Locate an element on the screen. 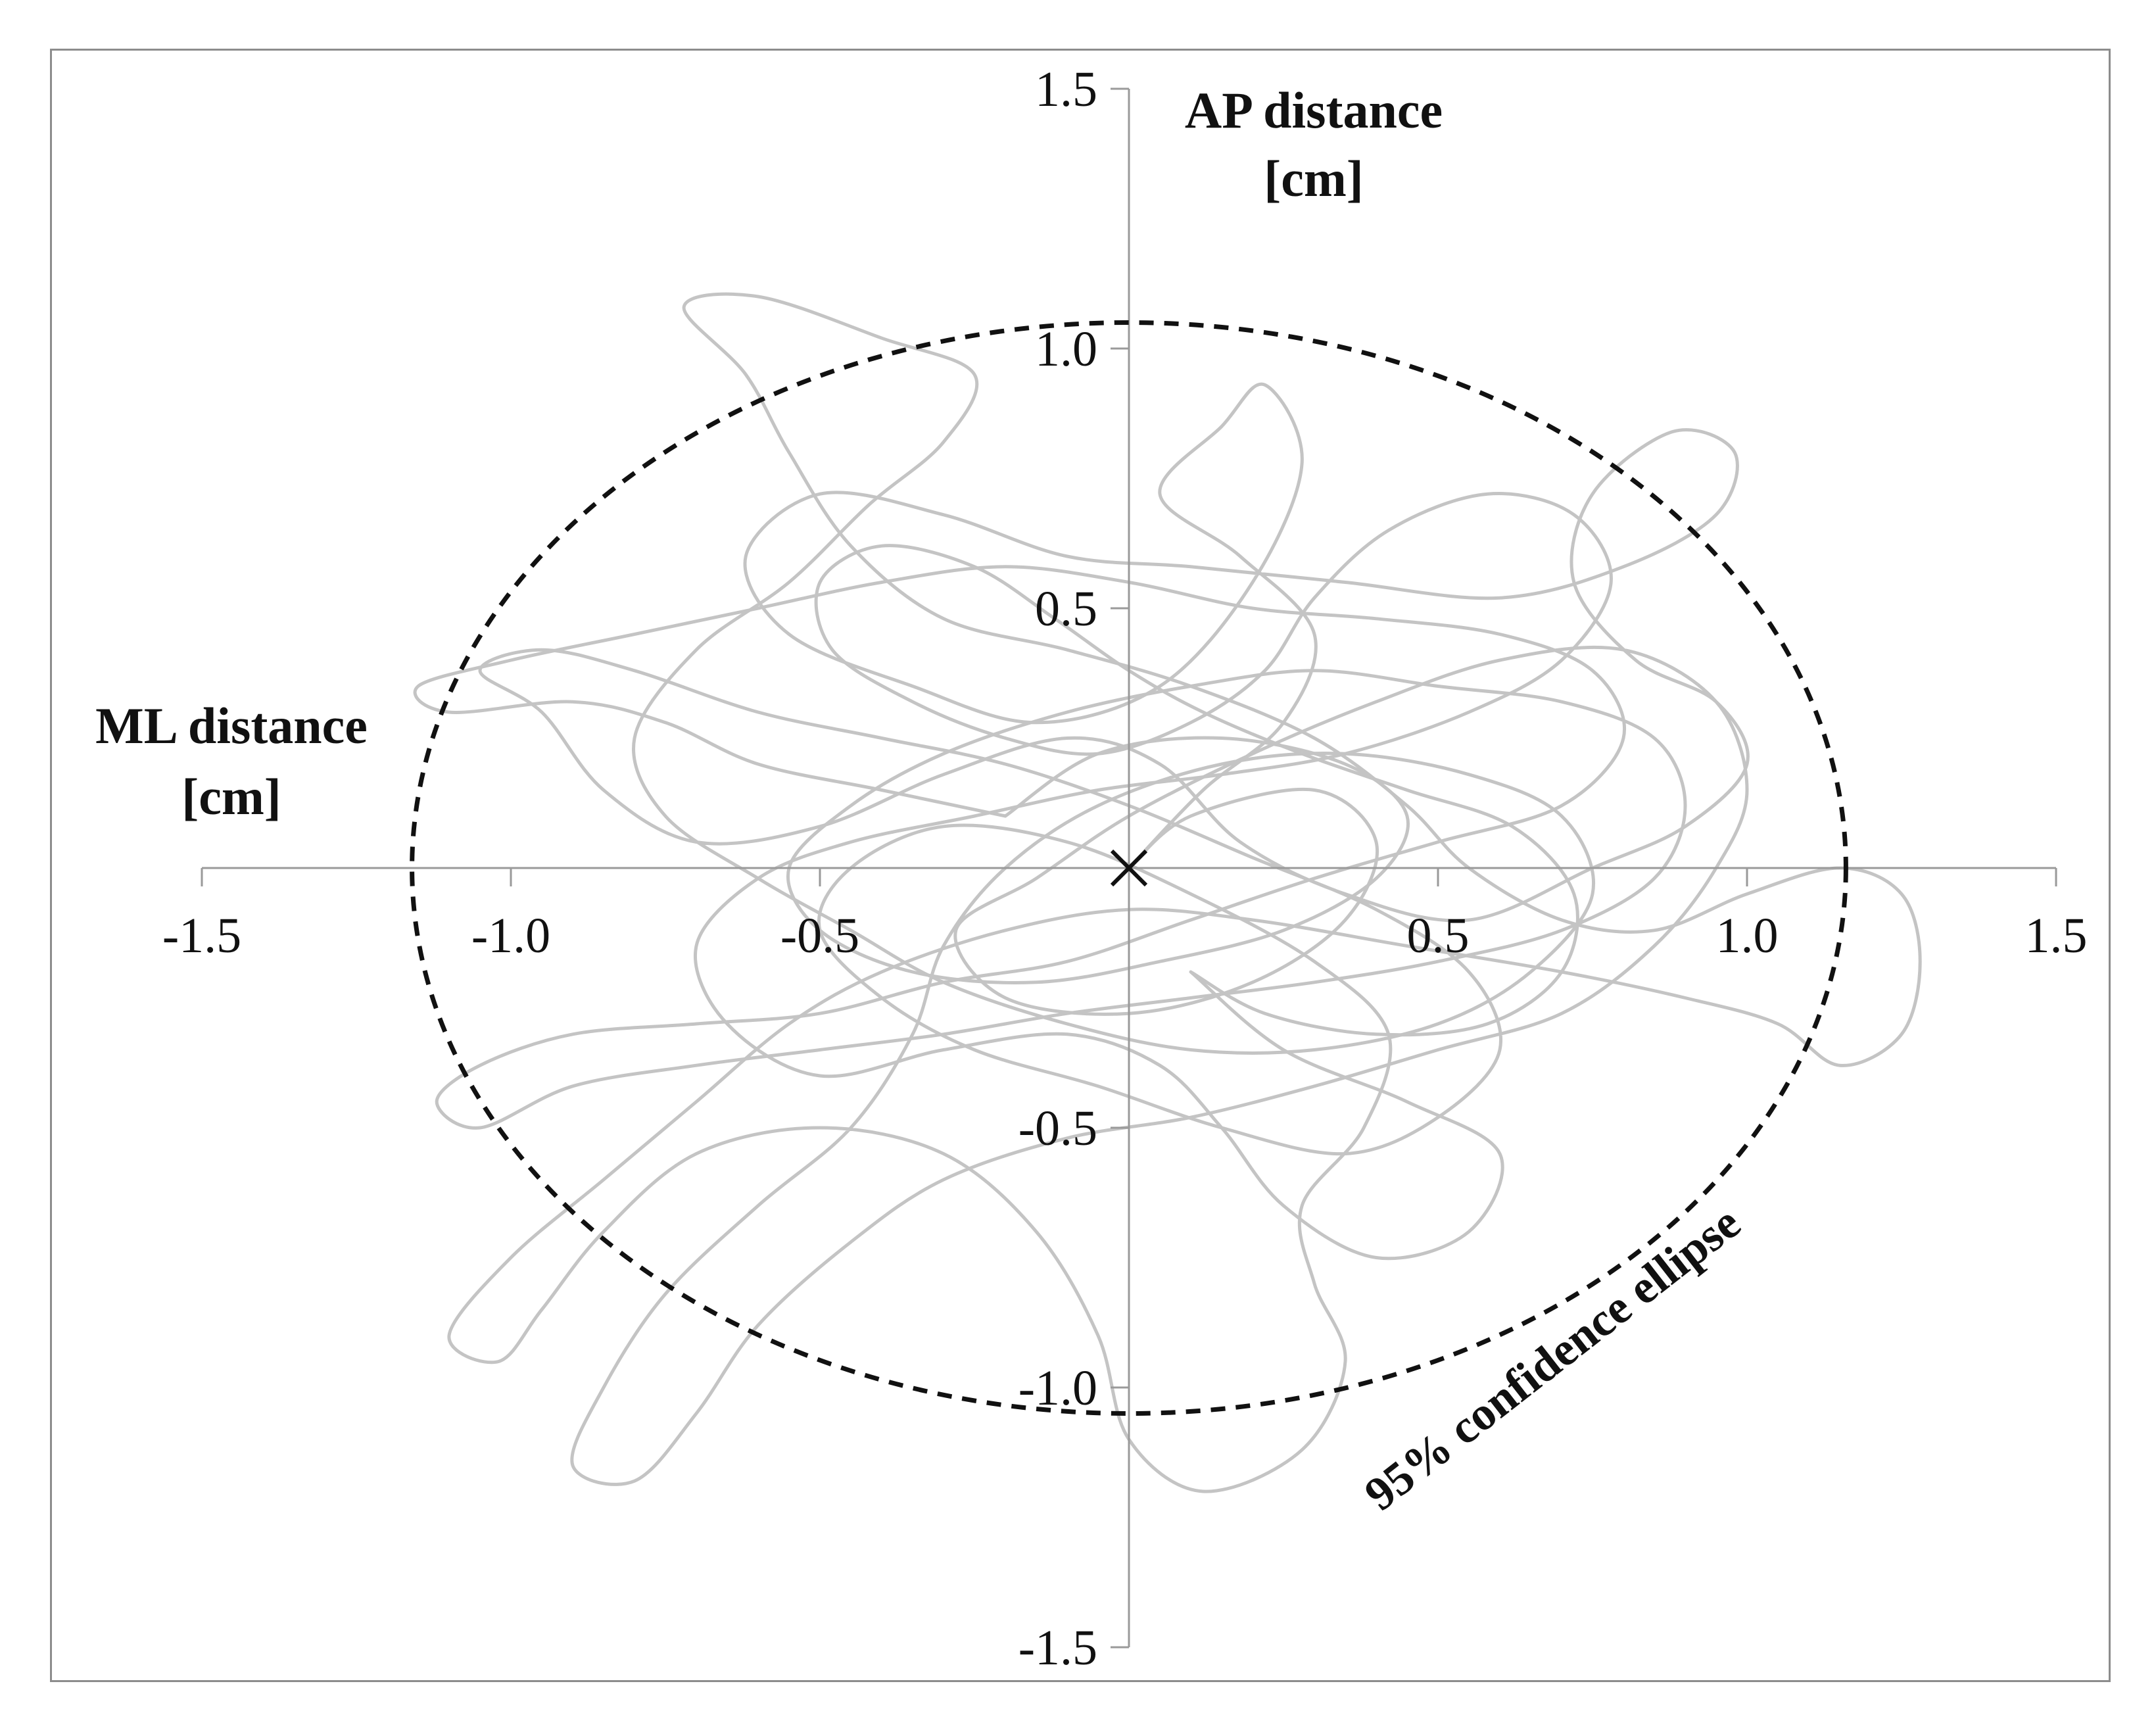 The height and width of the screenshot is (1713, 2156). x-axis-title-line-1: ML distance is located at coordinates (232, 725).